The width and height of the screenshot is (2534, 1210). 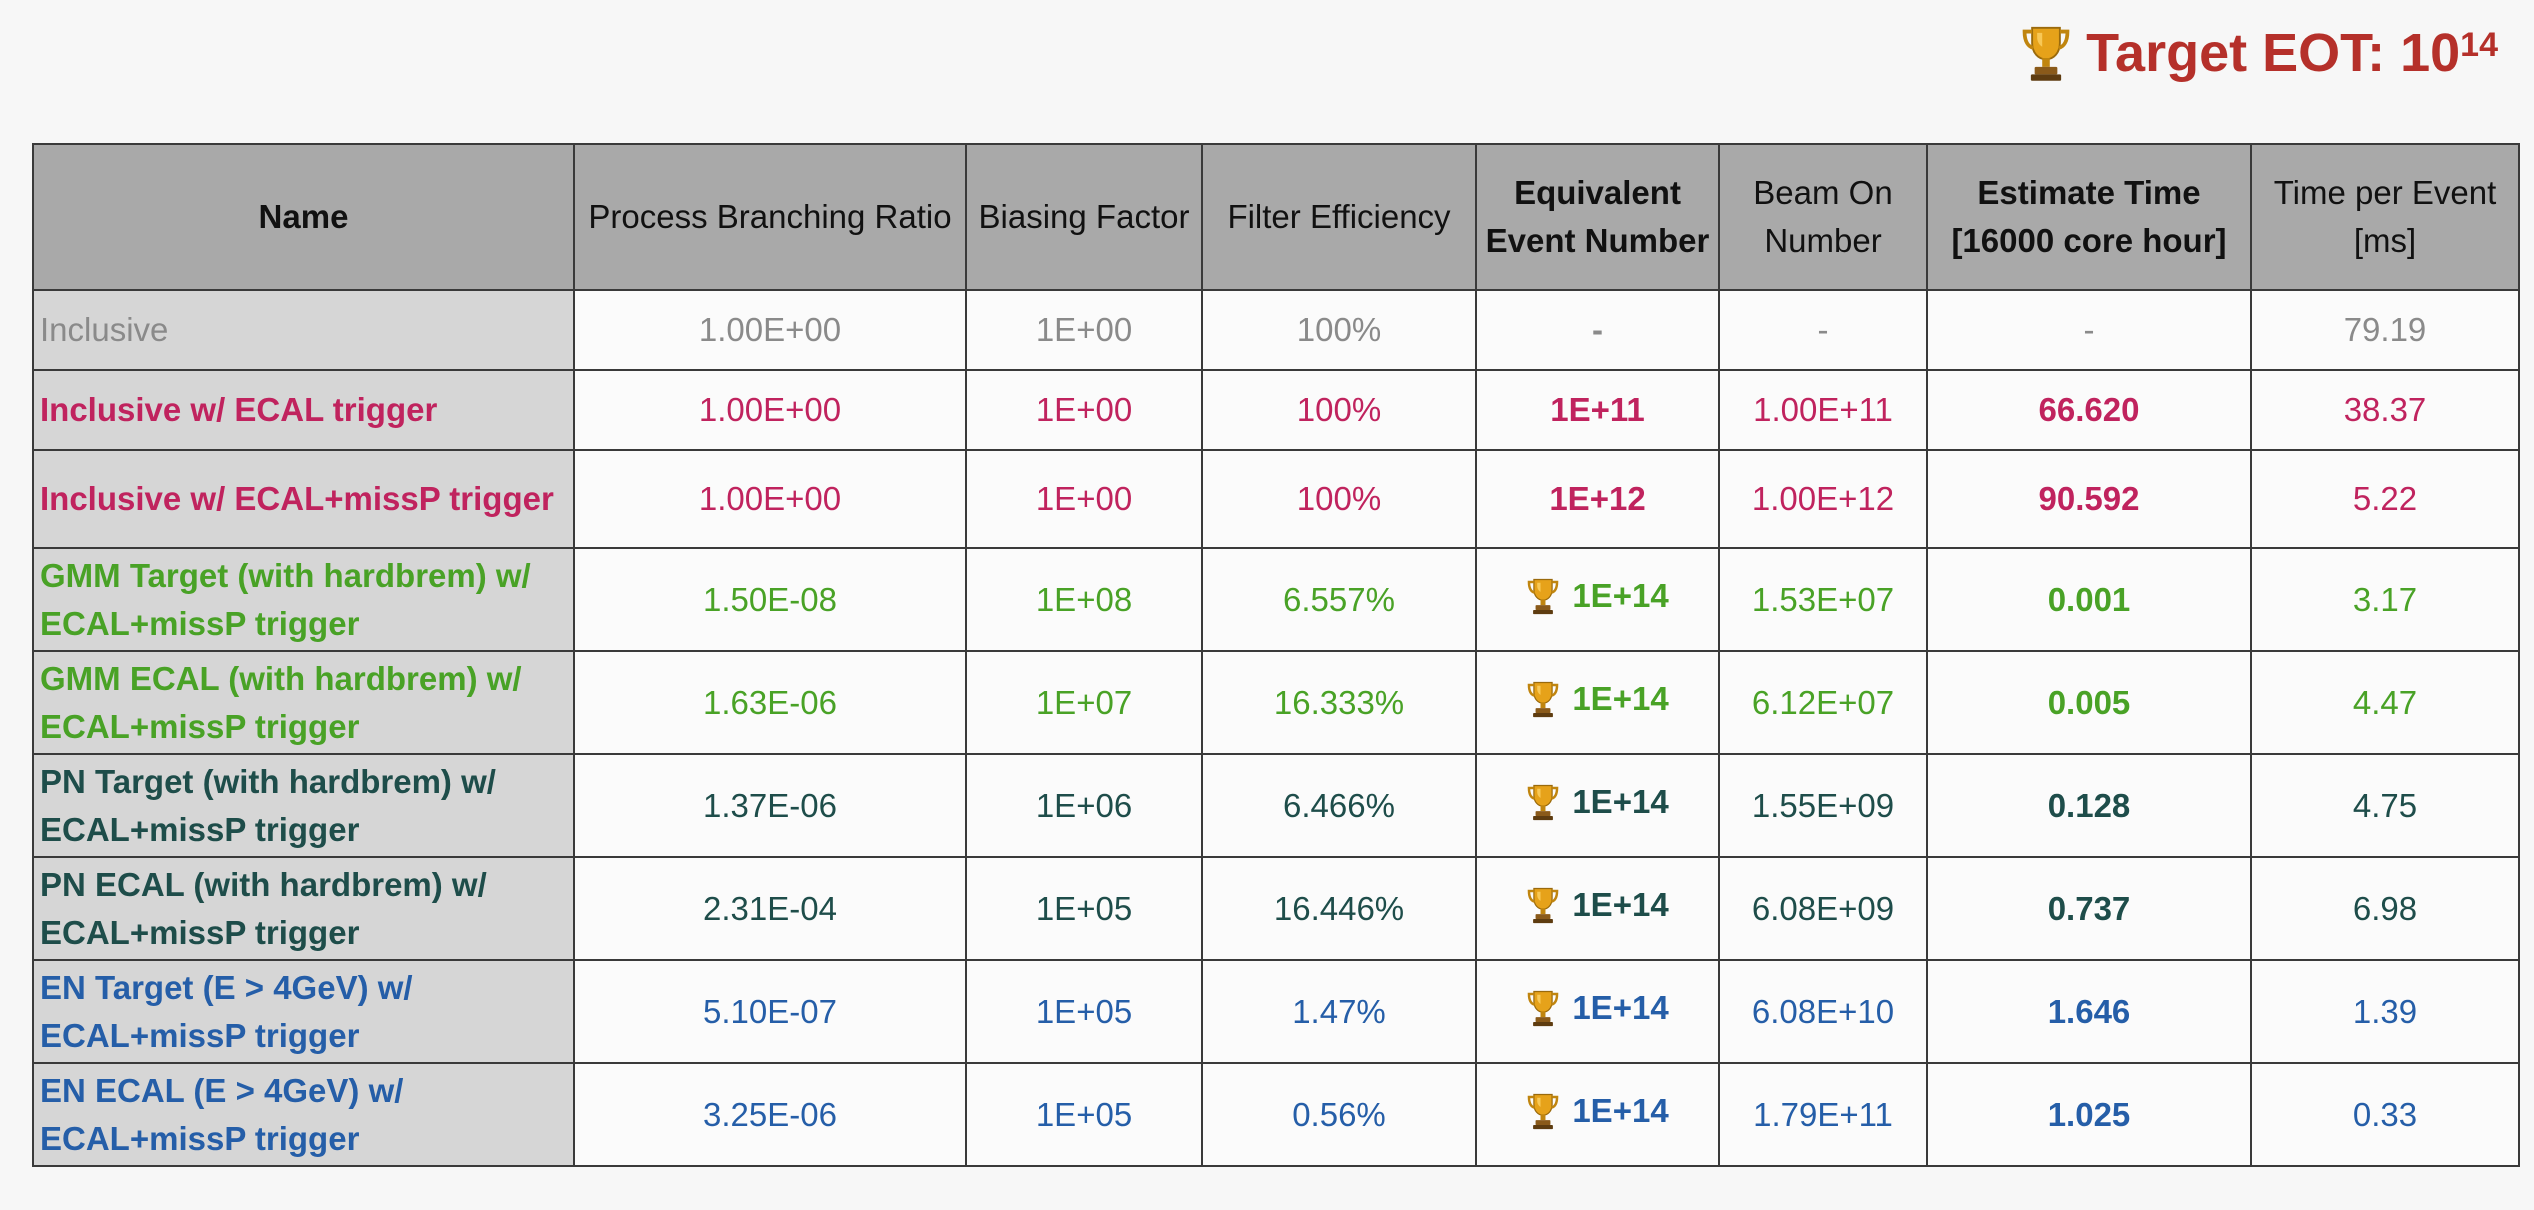 What do you see at coordinates (2385, 1114) in the screenshot?
I see `time-cell: 0.33` at bounding box center [2385, 1114].